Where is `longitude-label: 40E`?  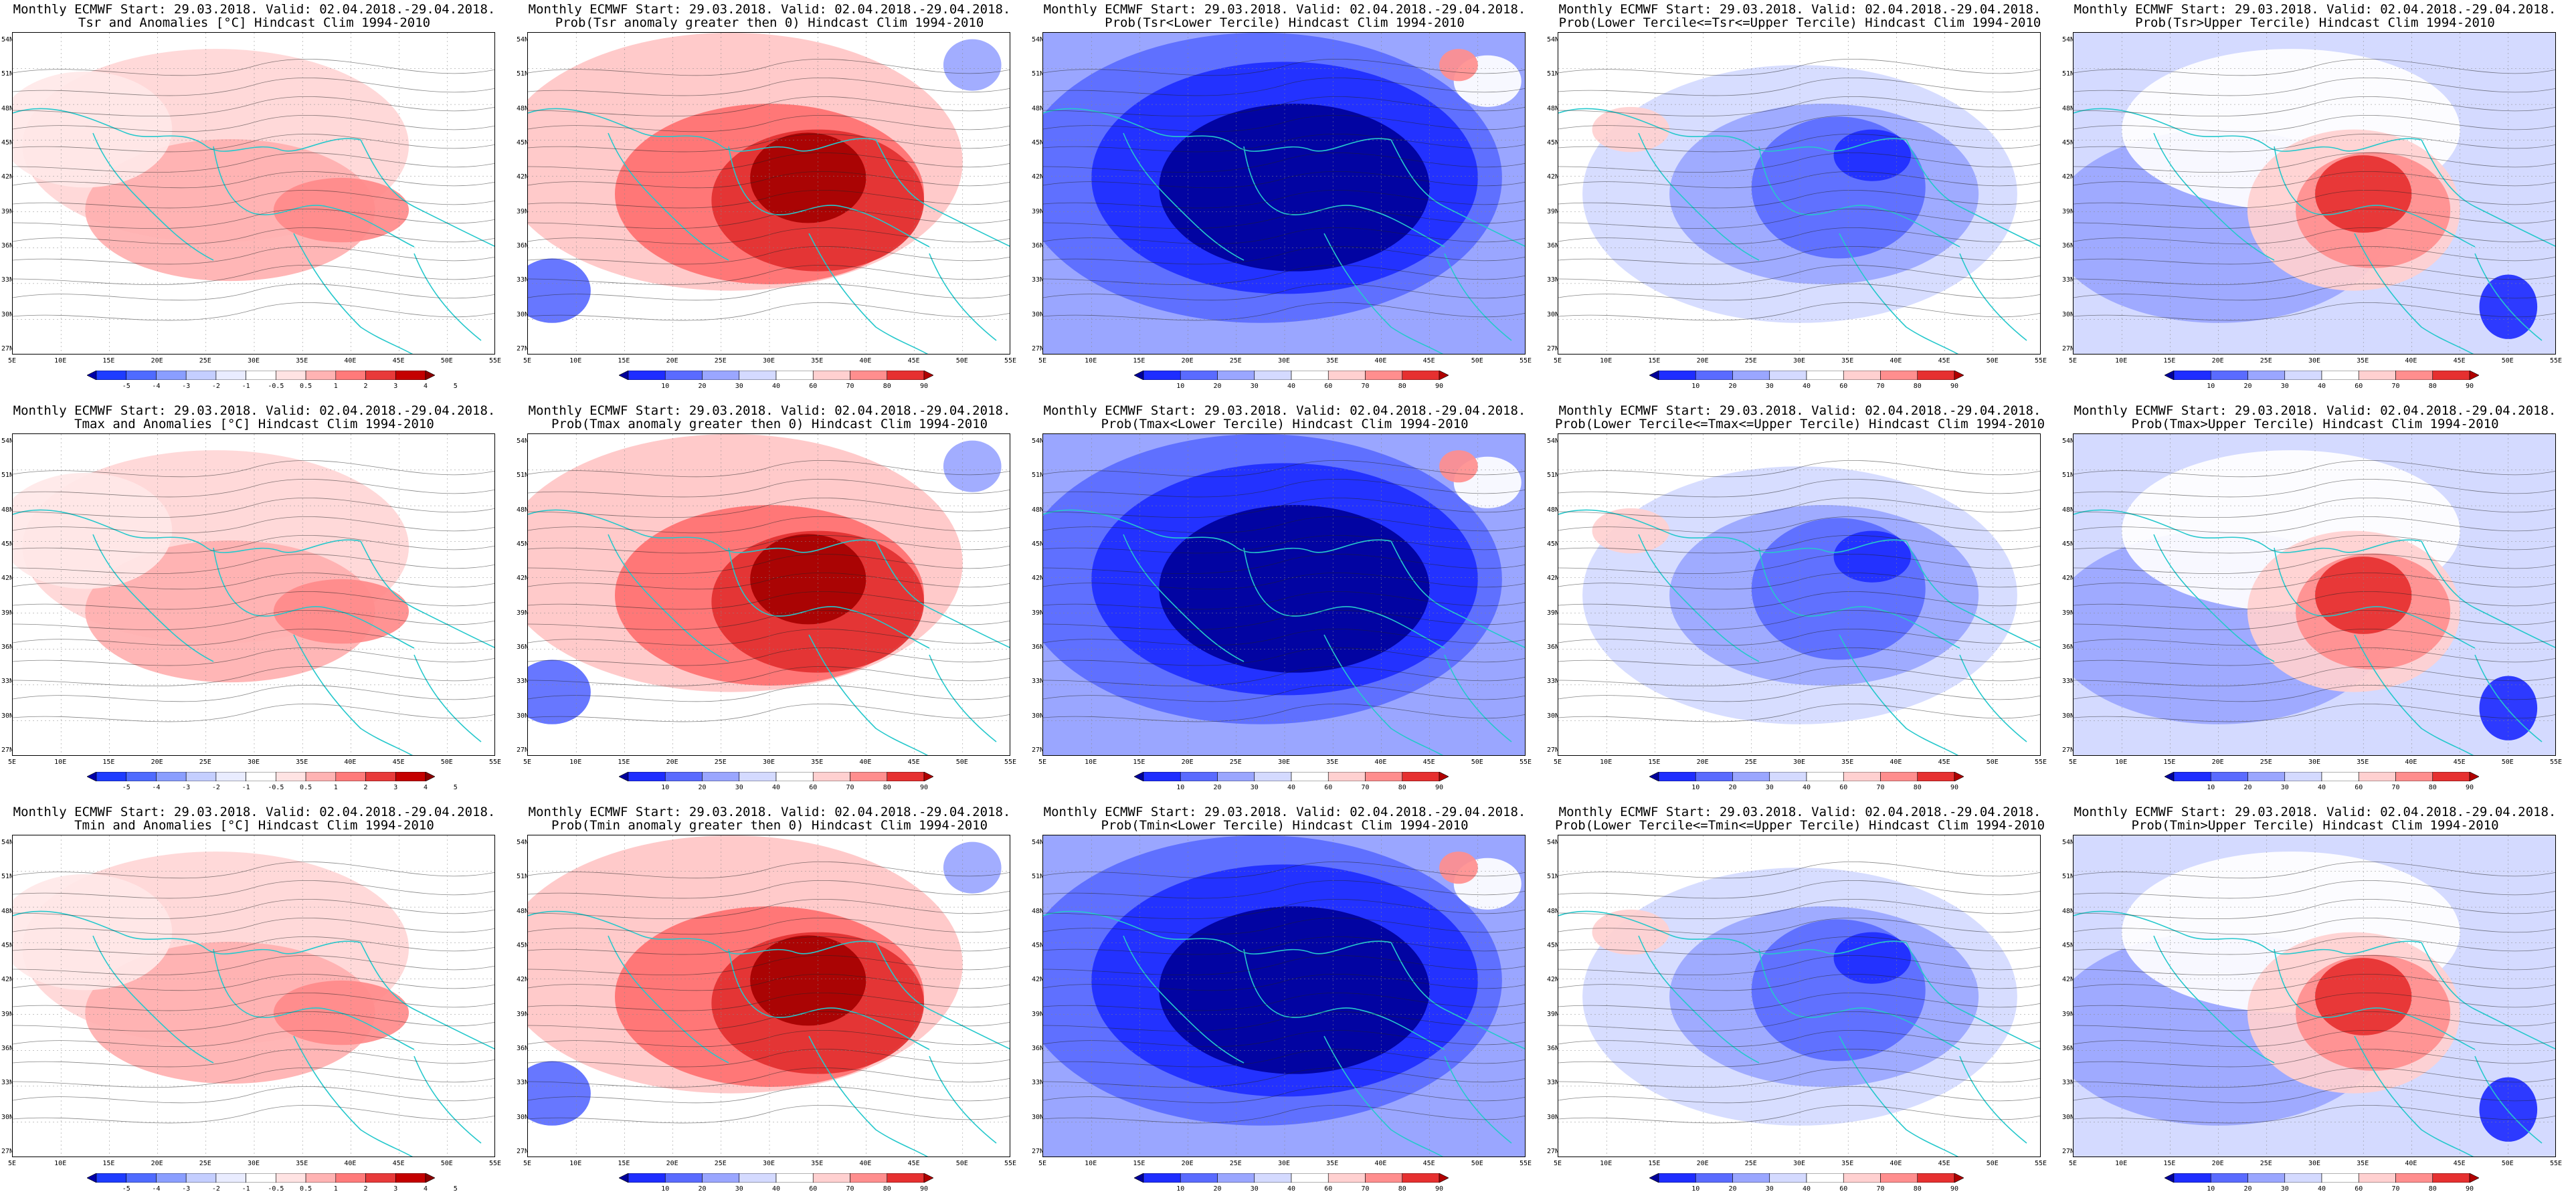 longitude-label: 40E is located at coordinates (2411, 762).